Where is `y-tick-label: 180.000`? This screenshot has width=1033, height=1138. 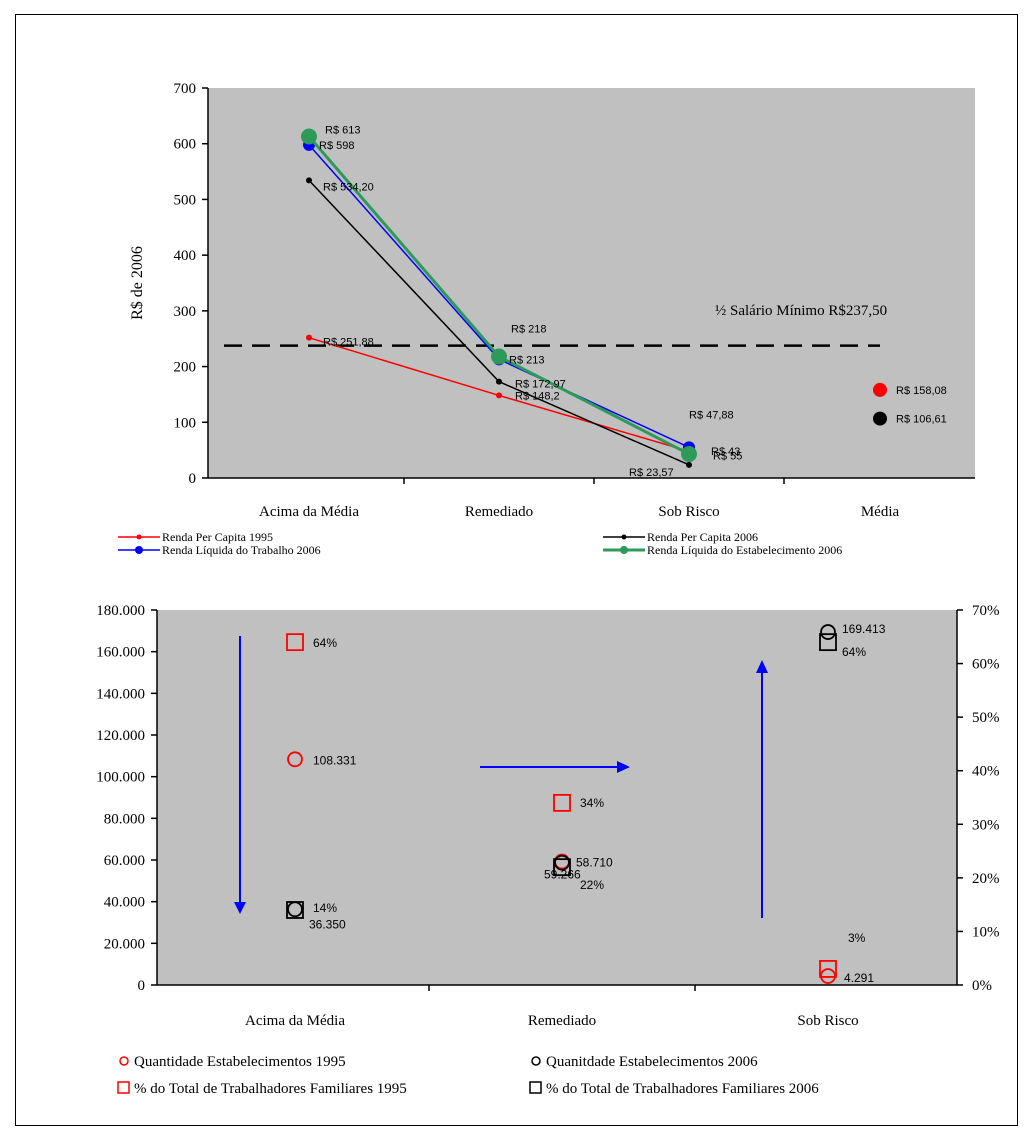
y-tick-label: 180.000 is located at coordinates (120, 611).